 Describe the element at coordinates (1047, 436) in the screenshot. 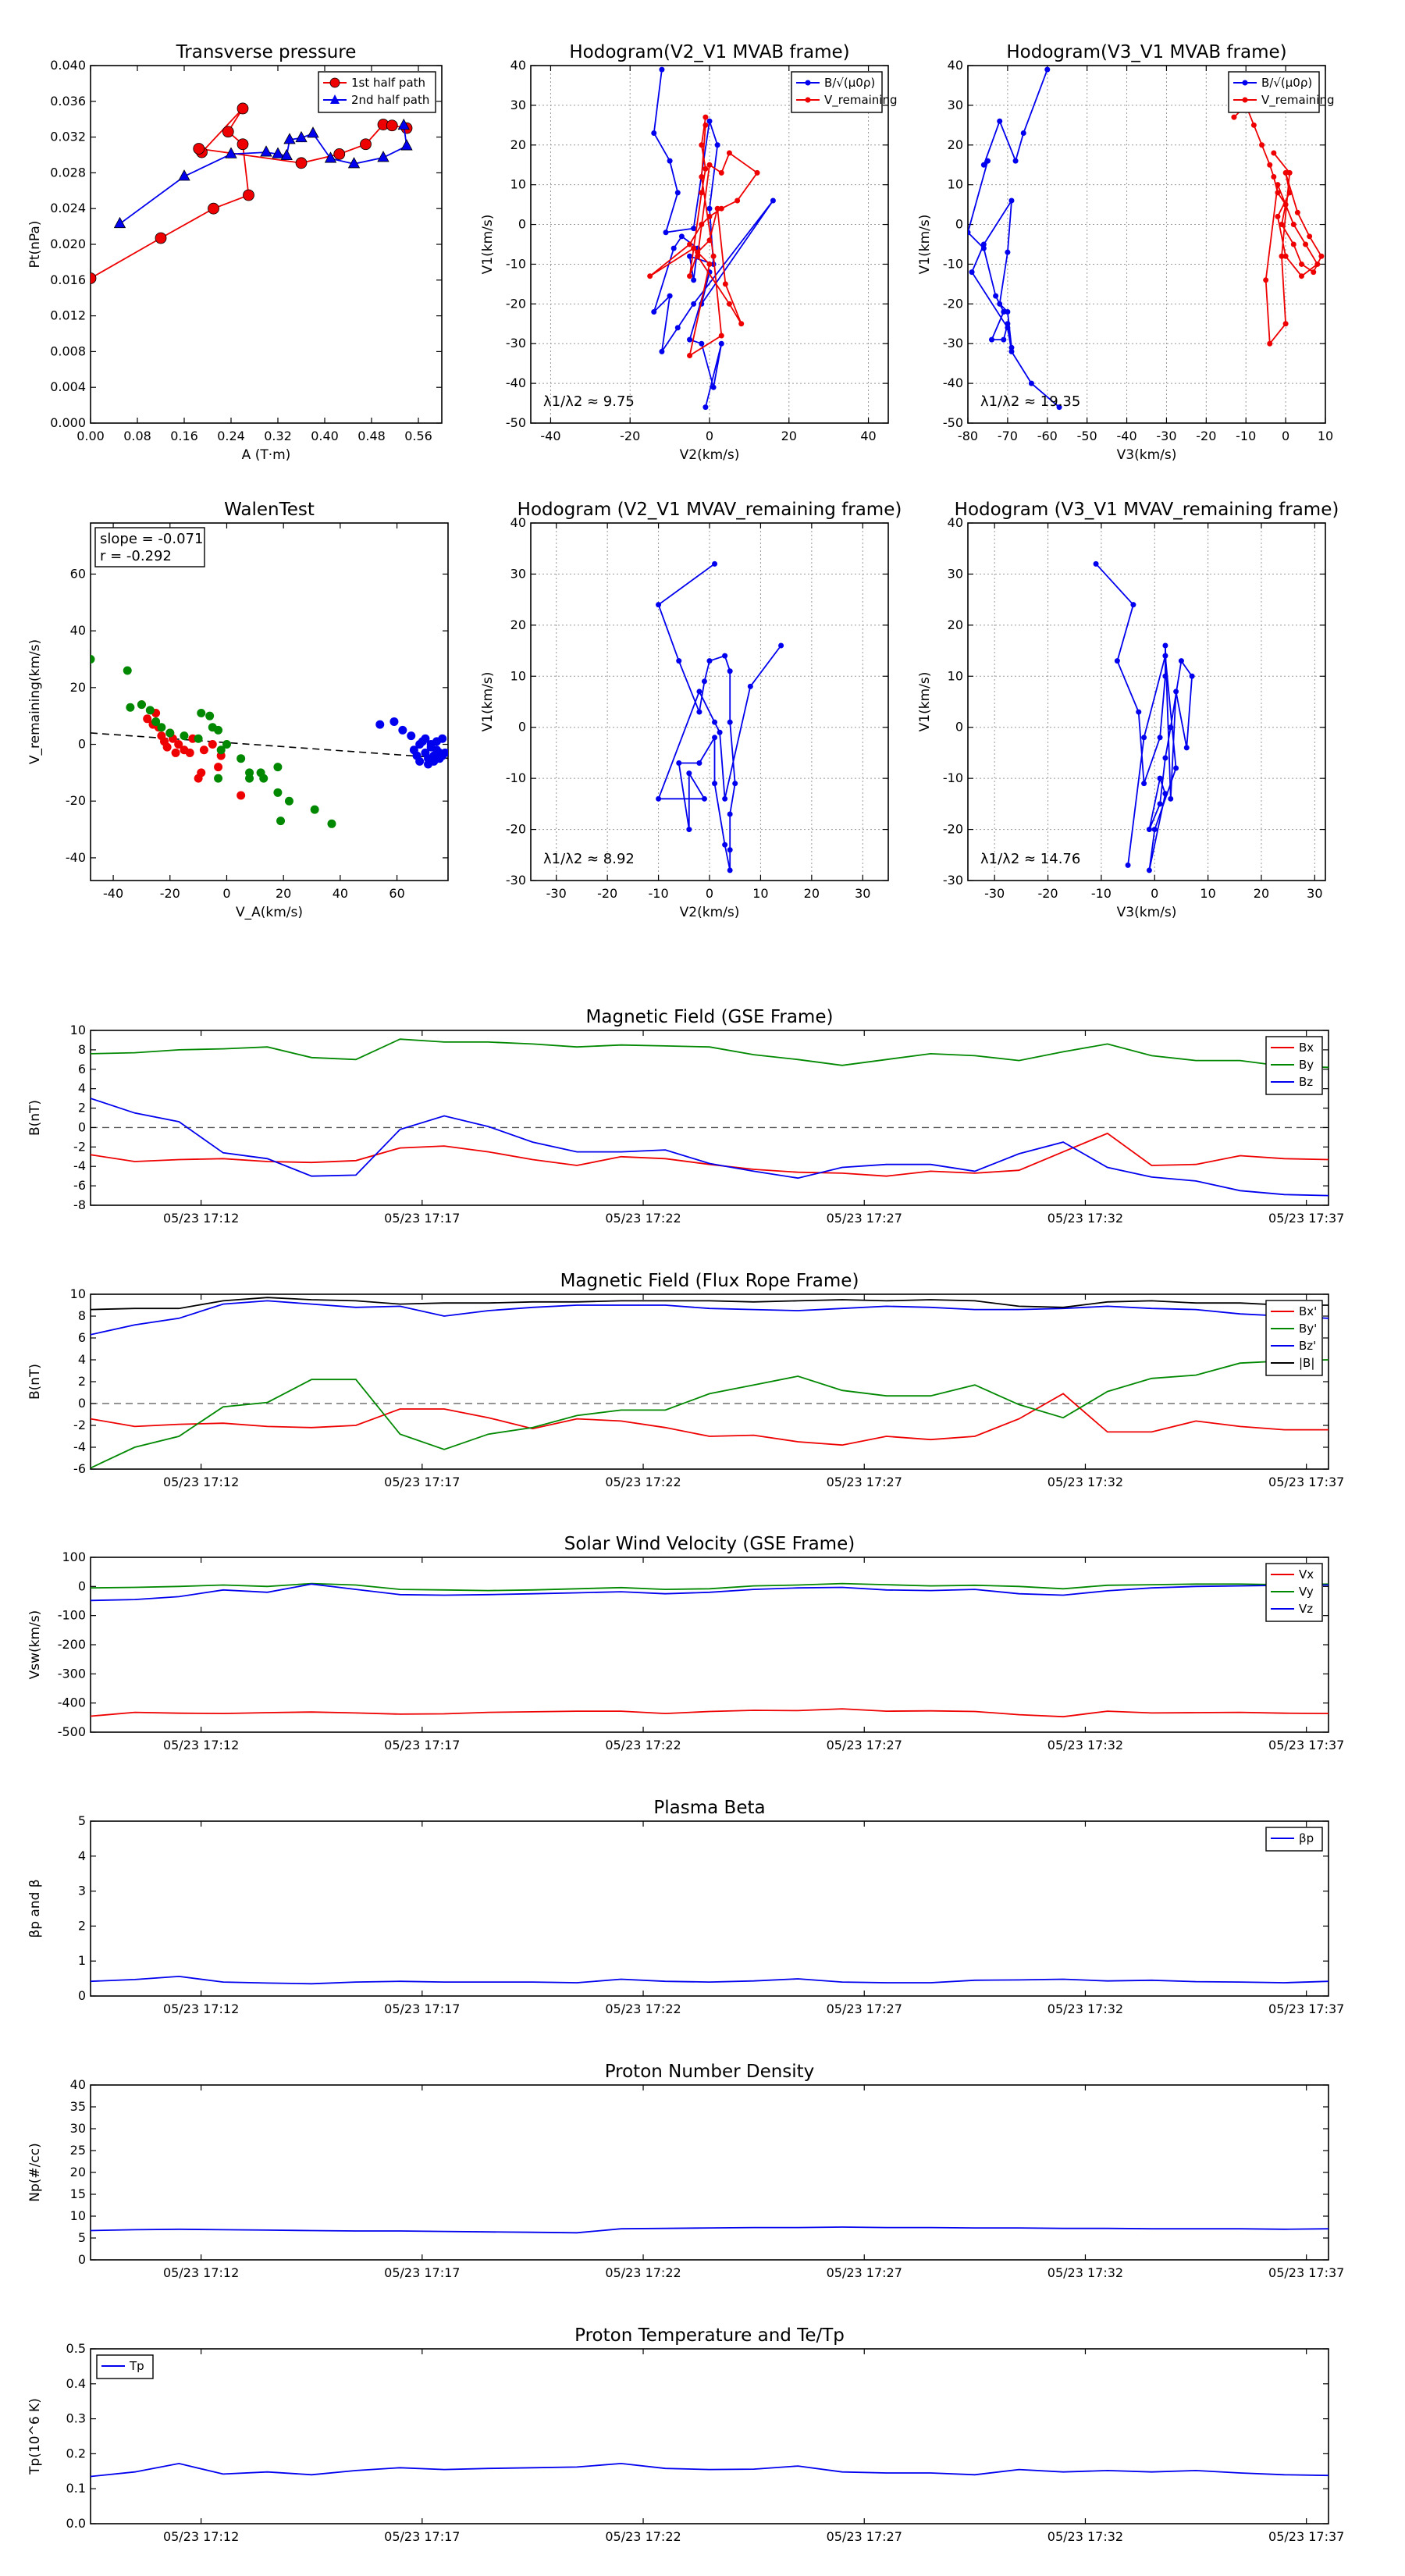

I see `x-tick-label: -60` at that location.